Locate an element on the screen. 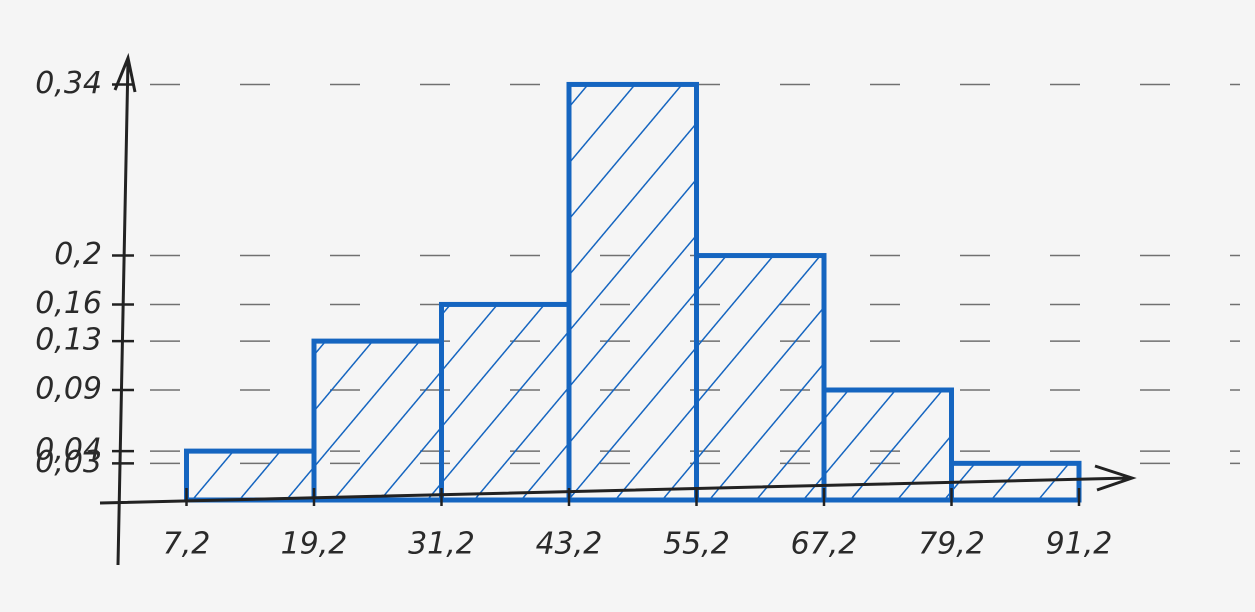  y-tick-label: 0,16 is located at coordinates (68, 303).